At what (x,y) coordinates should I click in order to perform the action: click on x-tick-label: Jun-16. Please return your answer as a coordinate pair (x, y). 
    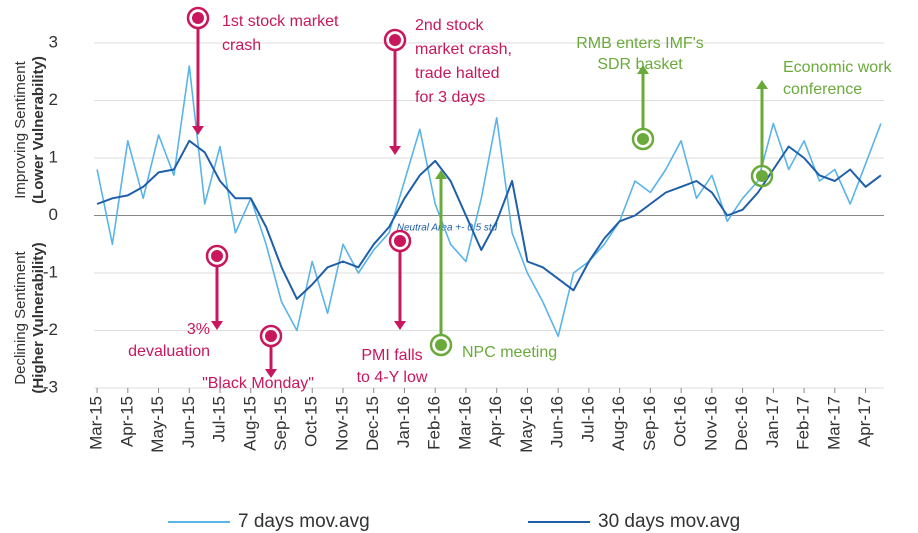
    Looking at the image, I should click on (557, 422).